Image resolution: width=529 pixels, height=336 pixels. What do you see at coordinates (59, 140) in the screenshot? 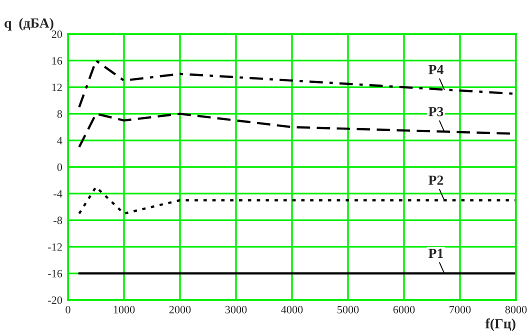
I see `y-tick-label: 4` at bounding box center [59, 140].